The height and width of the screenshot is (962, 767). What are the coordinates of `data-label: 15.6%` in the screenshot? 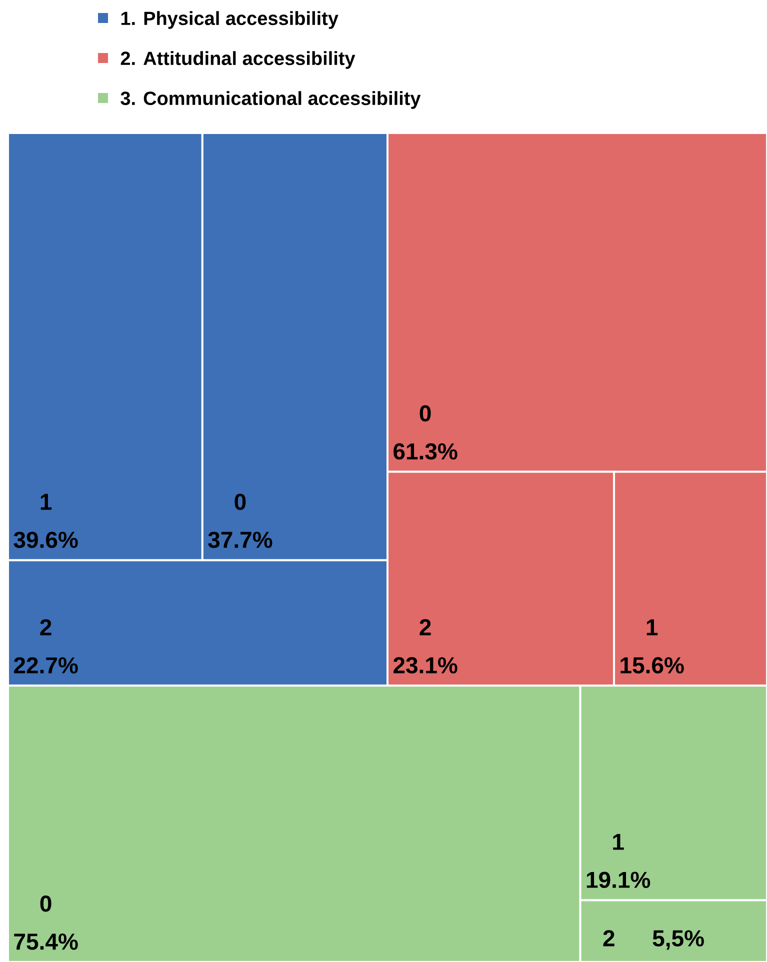 It's located at (652, 665).